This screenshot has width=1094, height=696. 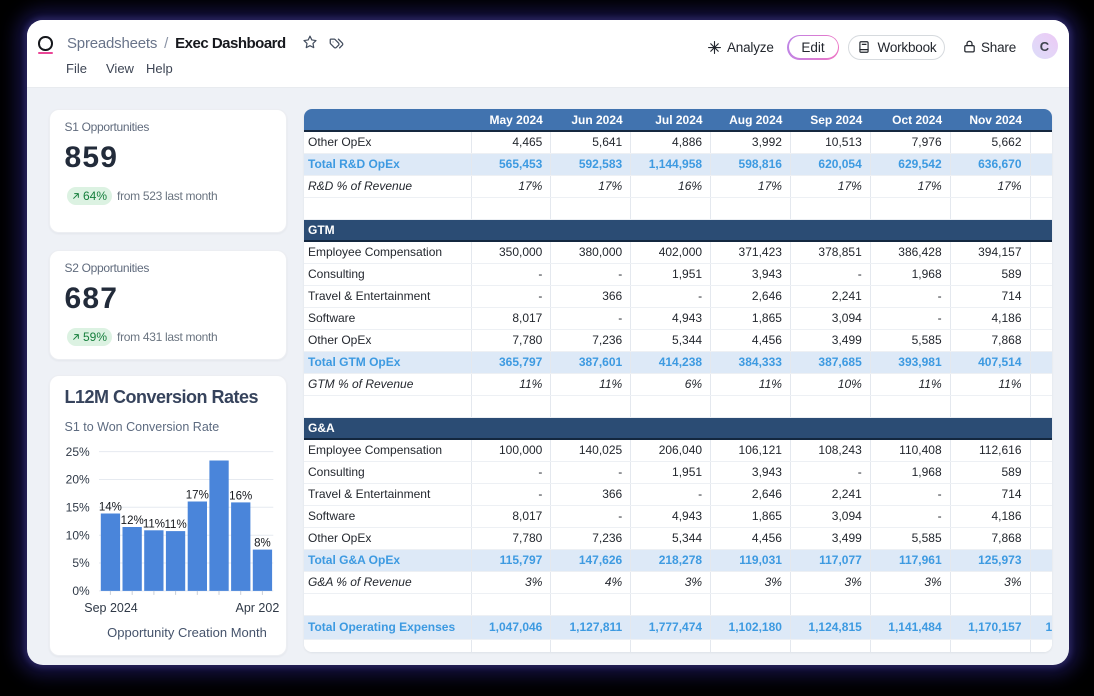 I want to click on svg-text: Sep 2024, so click(x=111, y=608).